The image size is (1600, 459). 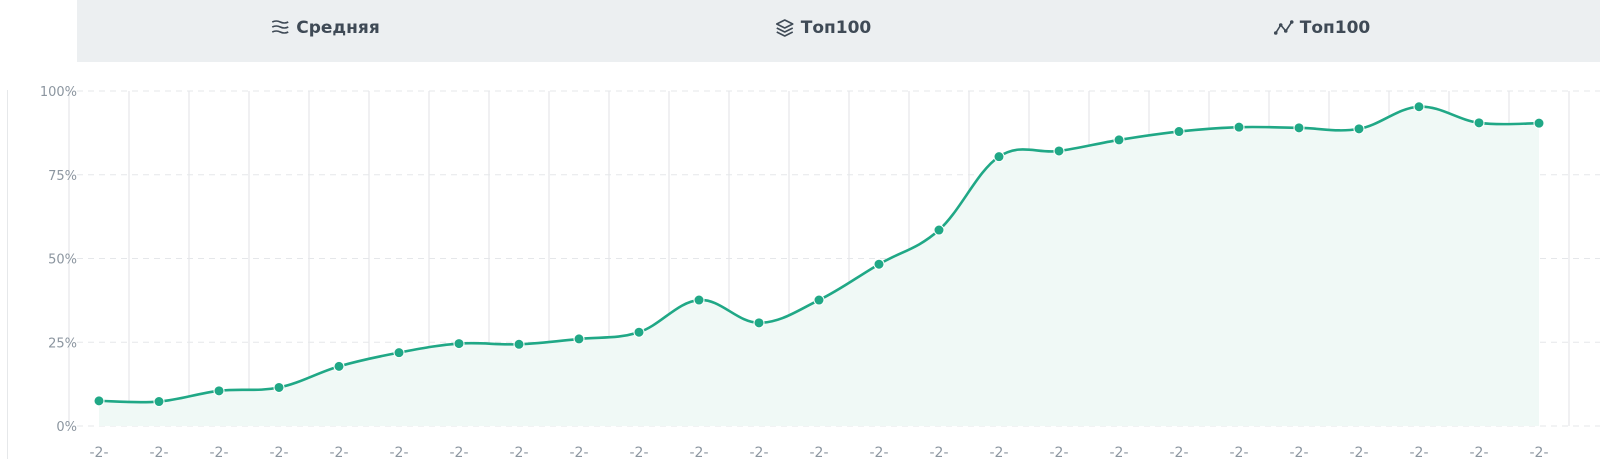 I want to click on y-tick-label: 0%, so click(x=66, y=427).